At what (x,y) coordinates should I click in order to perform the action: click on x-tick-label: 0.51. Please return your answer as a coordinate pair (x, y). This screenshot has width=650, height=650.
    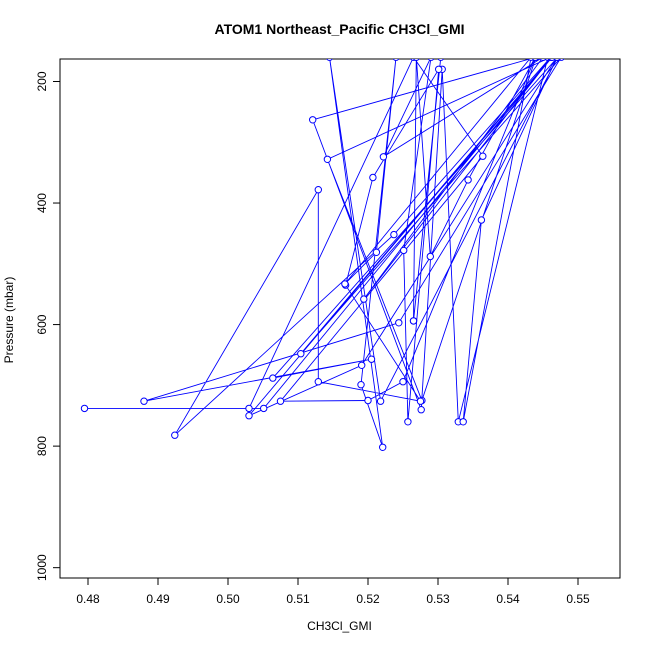
    Looking at the image, I should click on (298, 599).